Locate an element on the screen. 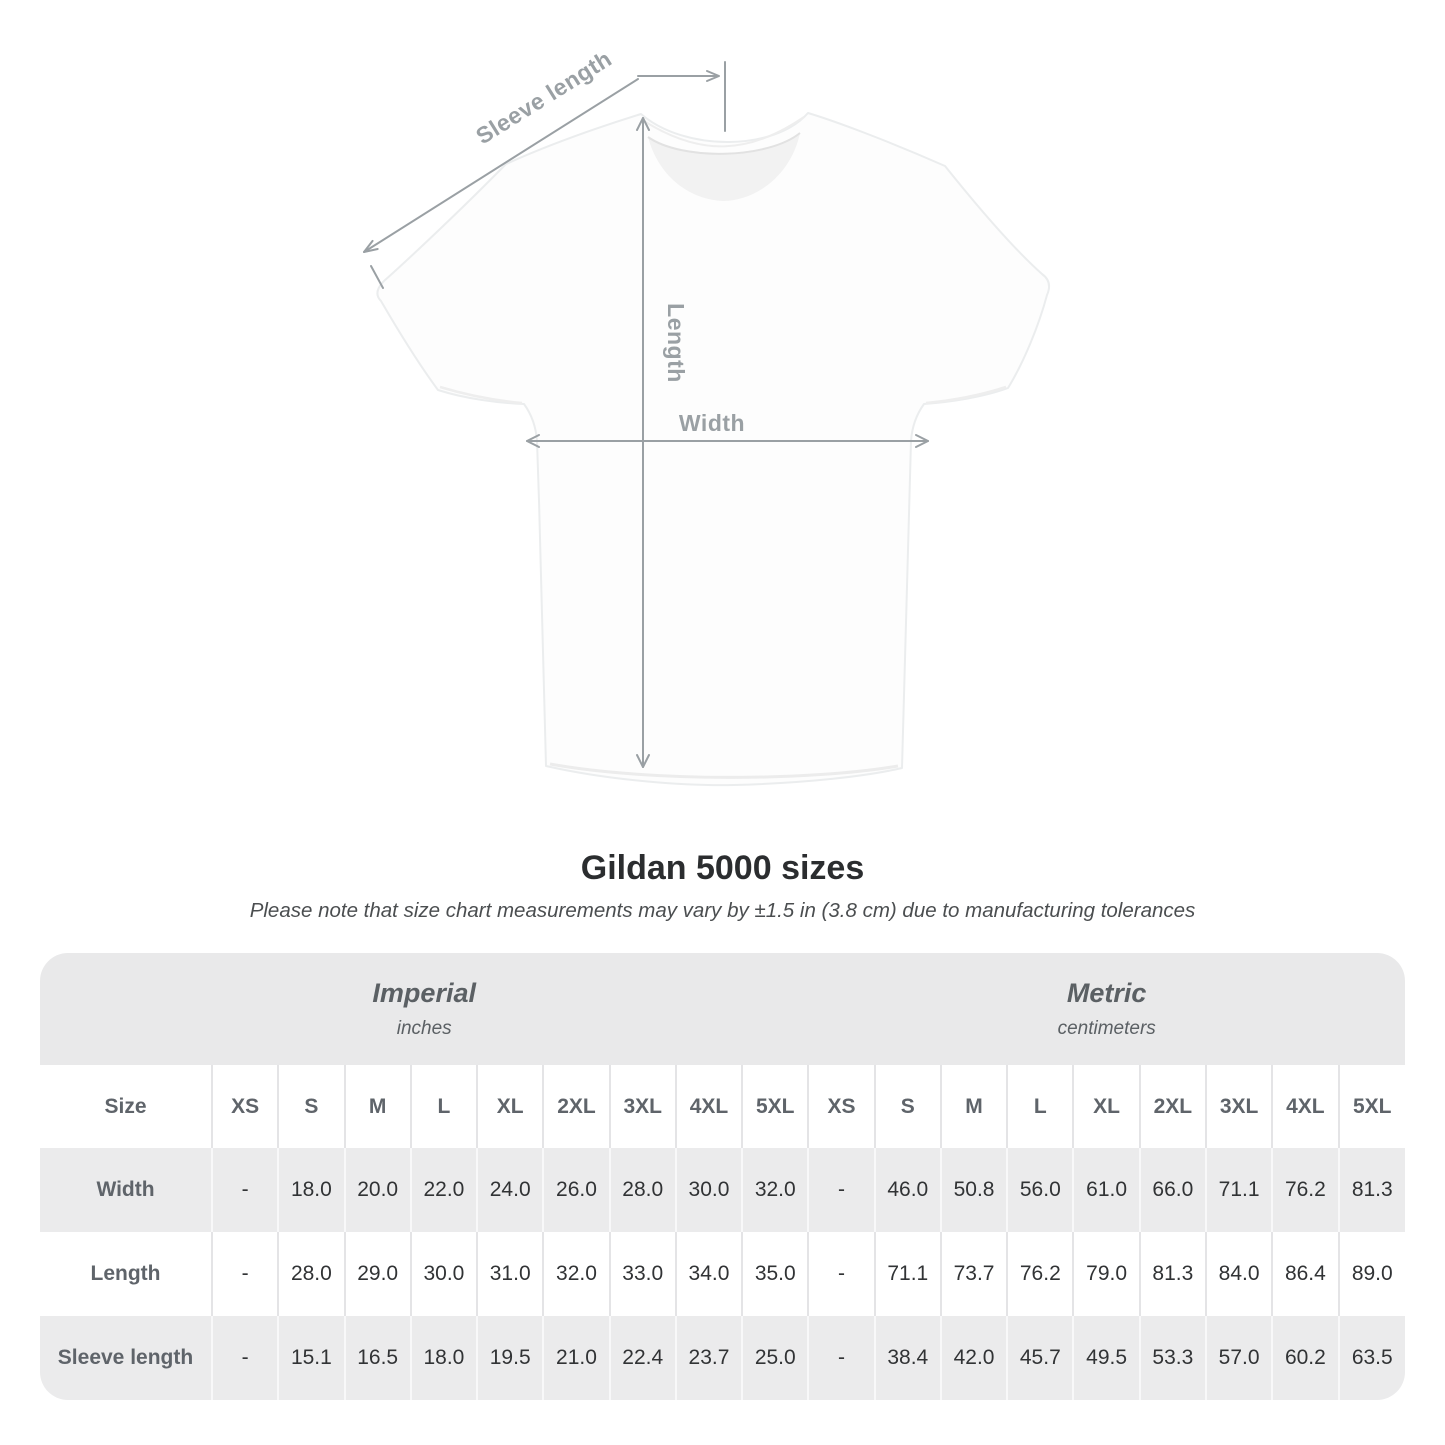 The image size is (1445, 1445). imperial-group-header: Imperial inches is located at coordinates (424, 1009).